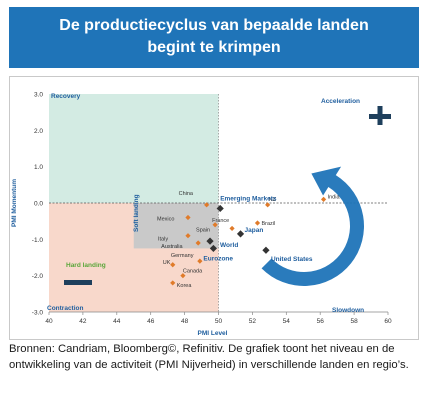 This screenshot has height=407, width=427. What do you see at coordinates (172, 247) in the screenshot?
I see `country-label: Australia` at bounding box center [172, 247].